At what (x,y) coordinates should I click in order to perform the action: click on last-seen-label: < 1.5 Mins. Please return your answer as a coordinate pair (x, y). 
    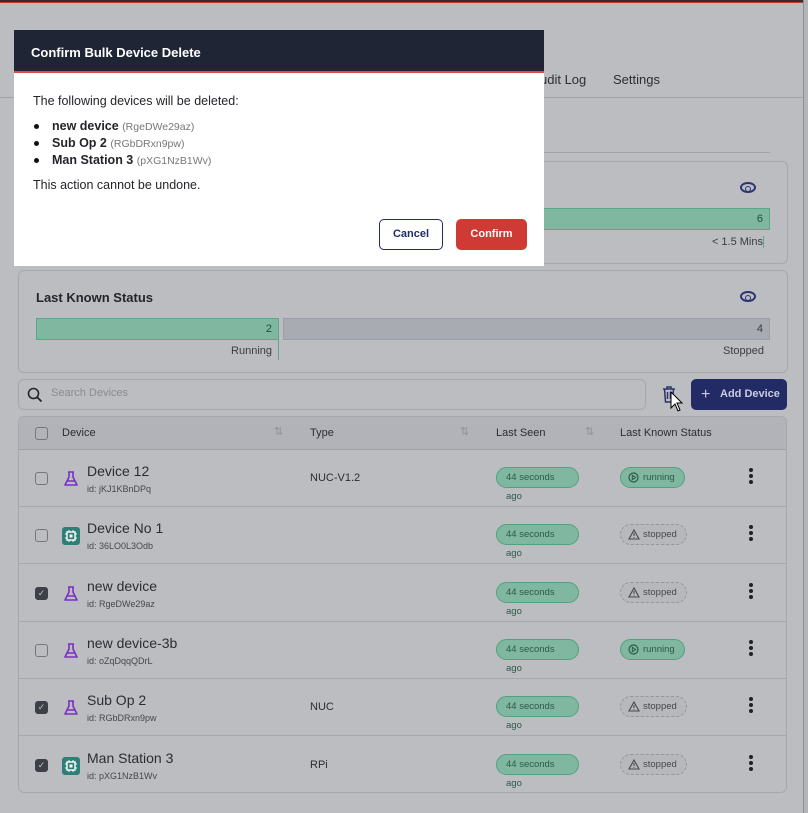
    Looking at the image, I should click on (737, 242).